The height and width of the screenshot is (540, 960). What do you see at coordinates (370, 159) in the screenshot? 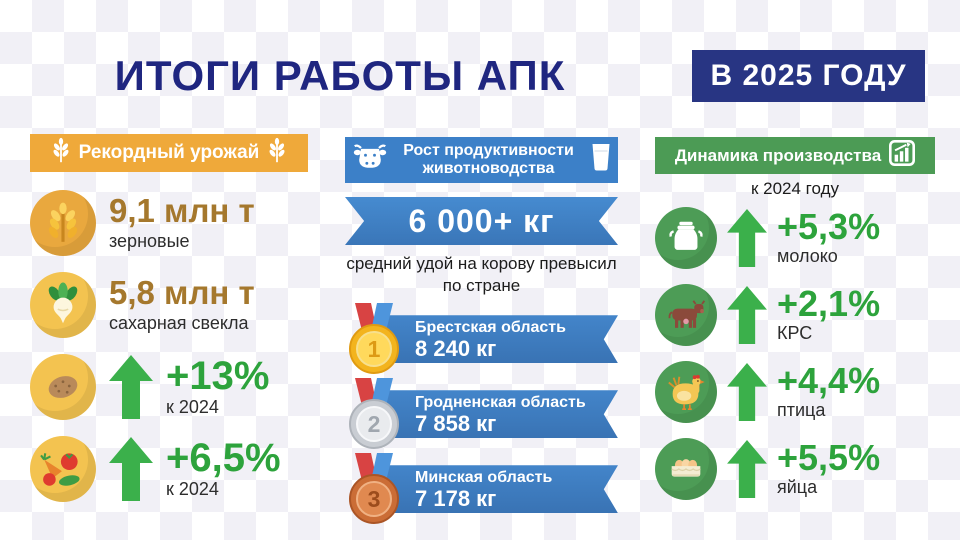
I see `cow-head-icon` at bounding box center [370, 159].